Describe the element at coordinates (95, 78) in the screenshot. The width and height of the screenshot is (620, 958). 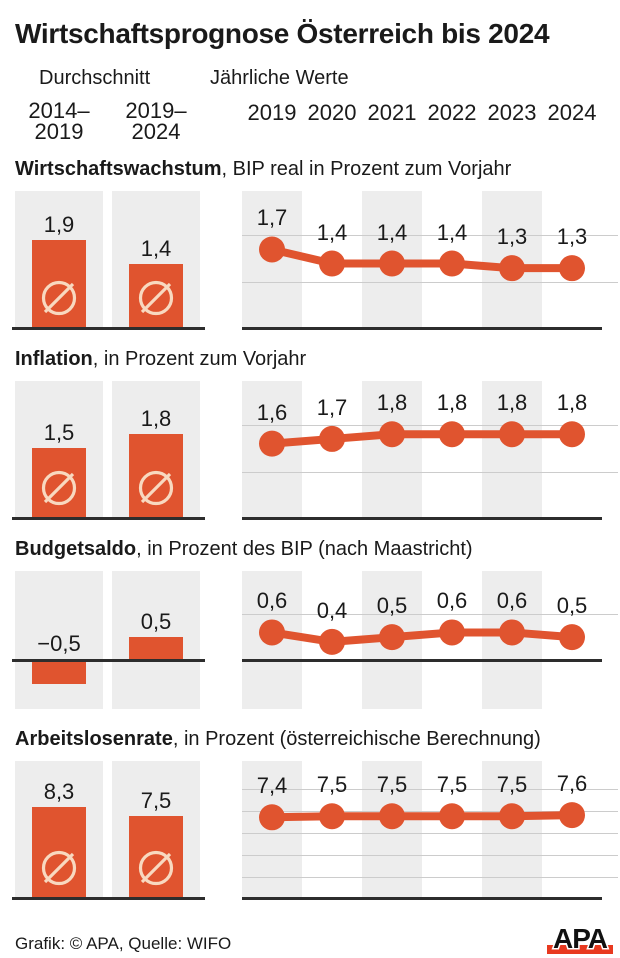
I see `average-column-header: Durchschnitt` at that location.